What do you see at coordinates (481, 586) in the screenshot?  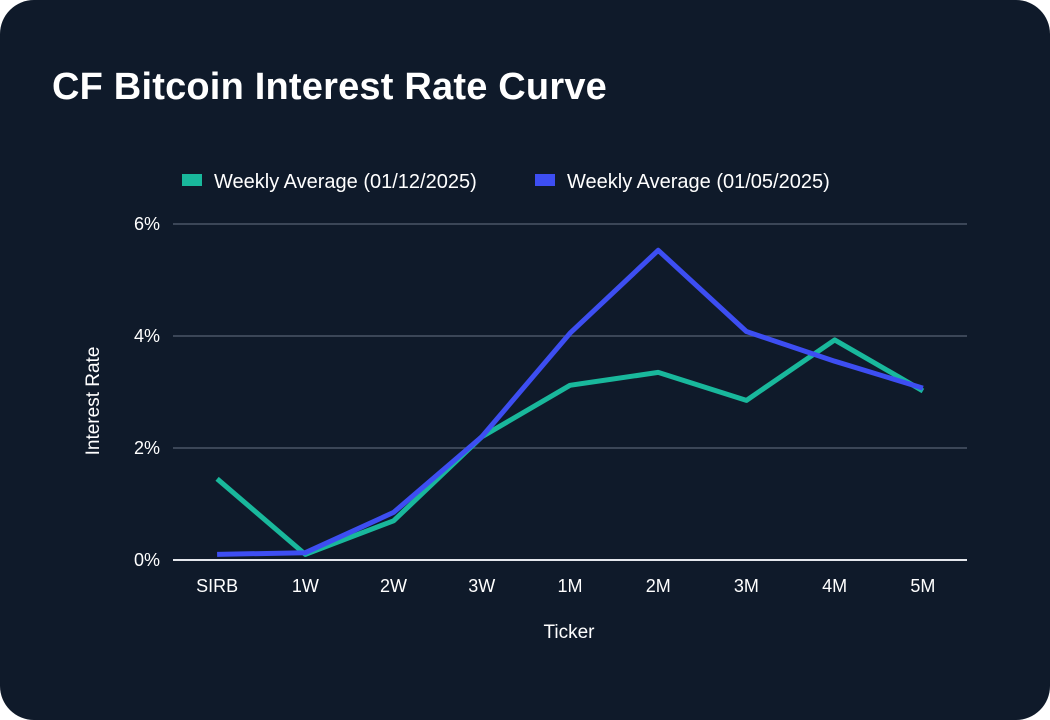 I see `x-tick-label: 3W` at bounding box center [481, 586].